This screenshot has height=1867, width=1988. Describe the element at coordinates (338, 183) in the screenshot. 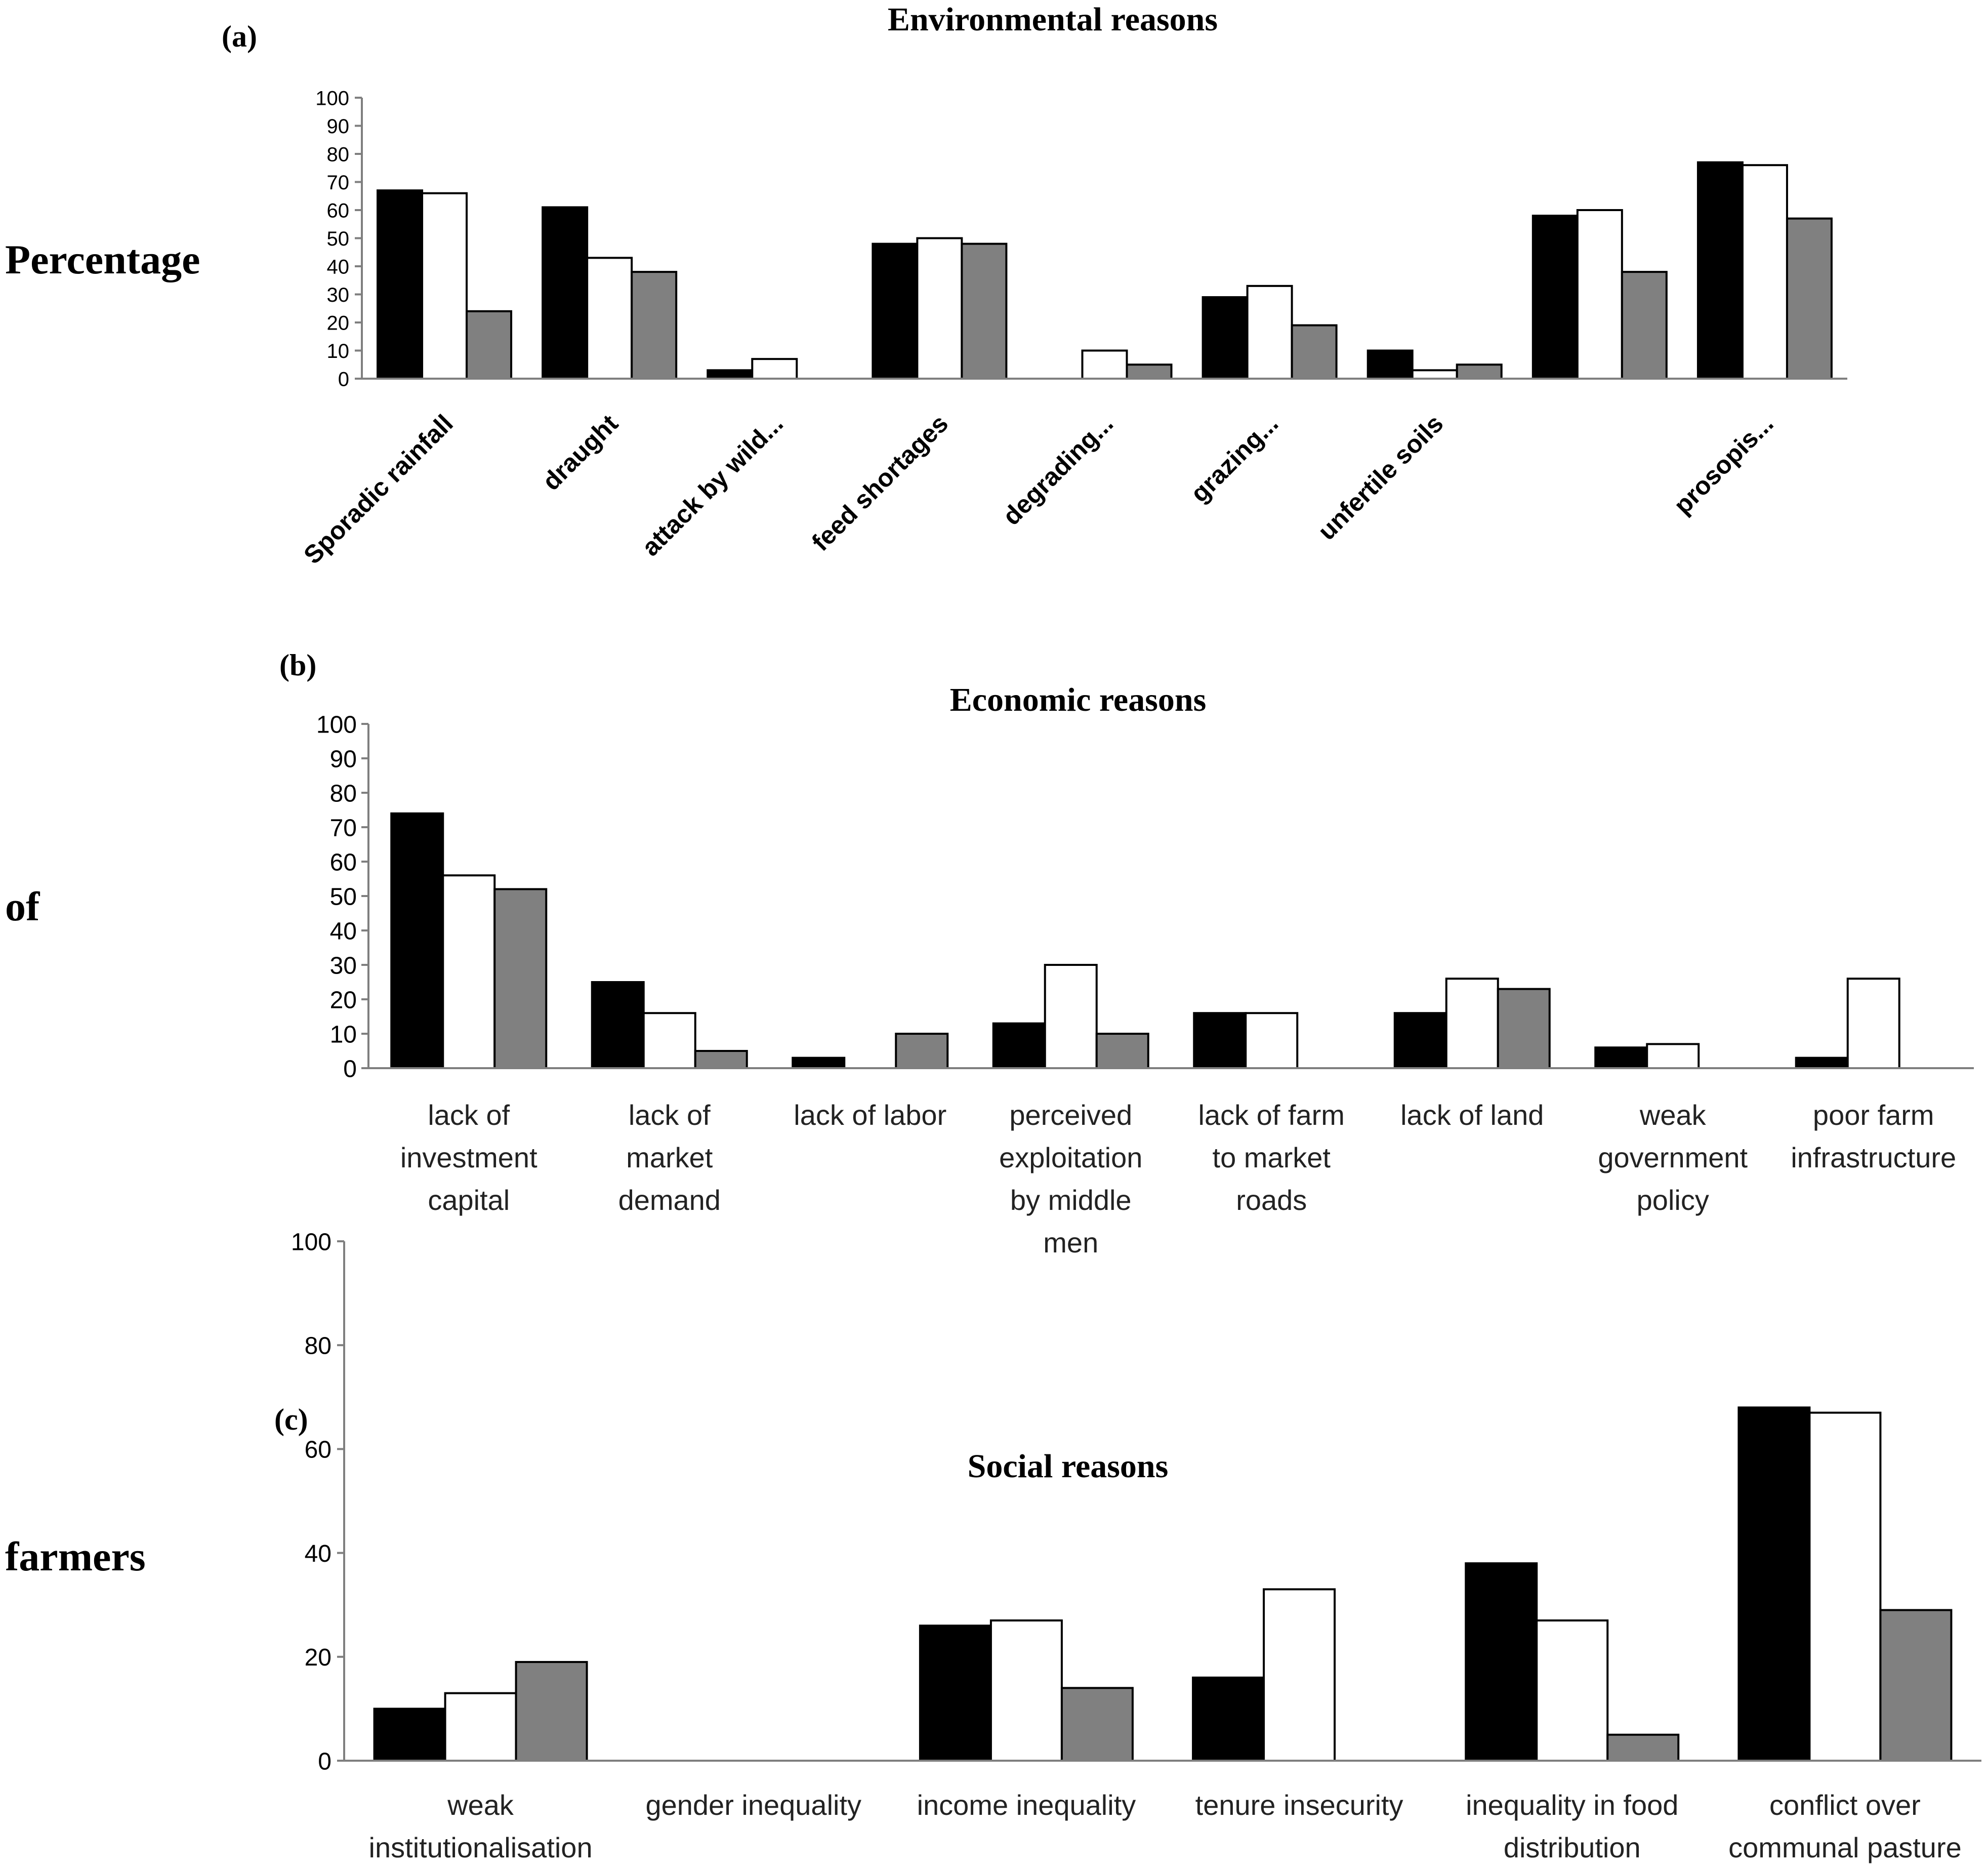

I see `y-tick-label: 70` at that location.